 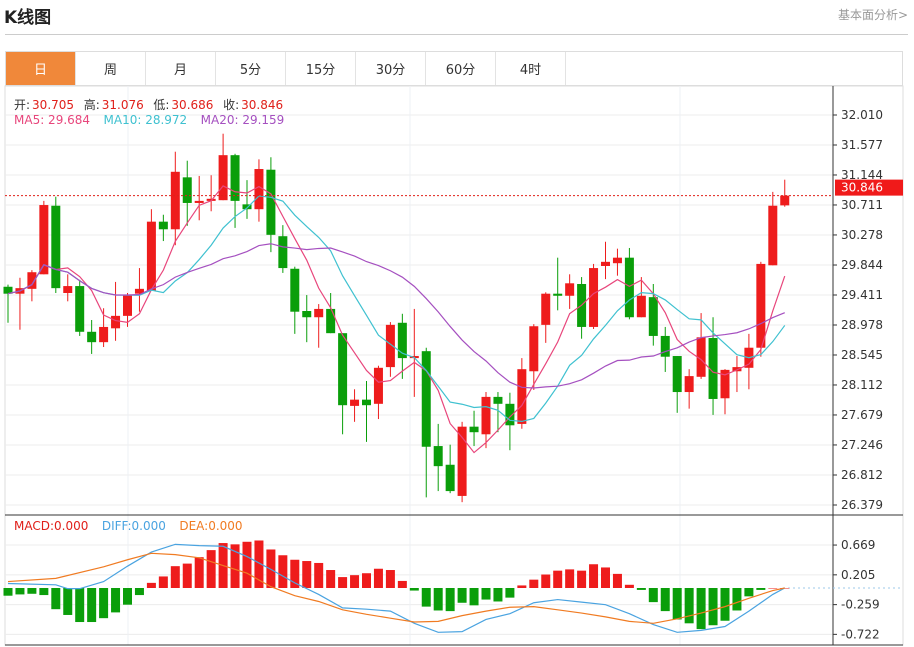 I want to click on tab-3: 5分, so click(x=251, y=68).